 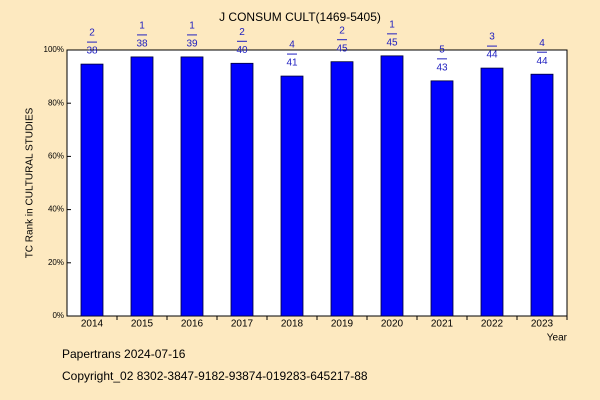 What do you see at coordinates (92, 324) in the screenshot?
I see `x-tick-label: 2014` at bounding box center [92, 324].